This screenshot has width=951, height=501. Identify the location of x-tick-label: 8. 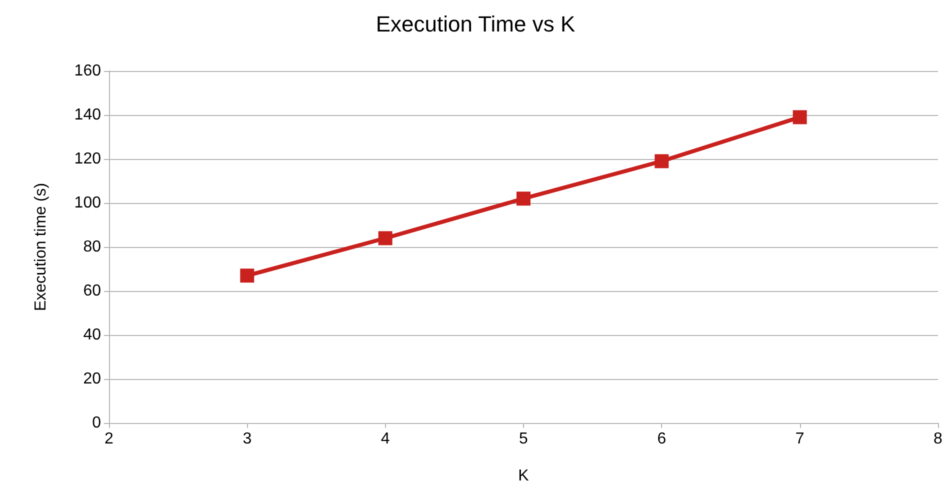
(938, 439).